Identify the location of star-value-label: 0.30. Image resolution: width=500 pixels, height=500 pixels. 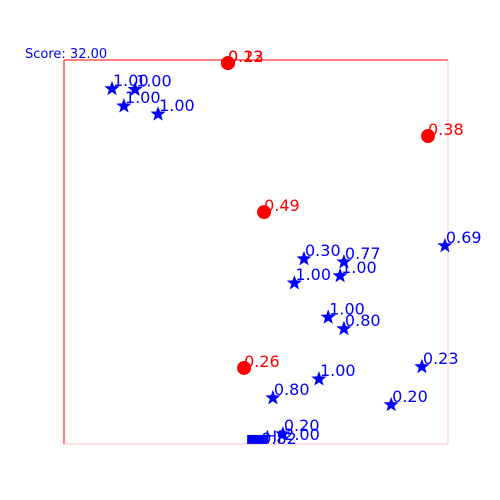
(323, 250).